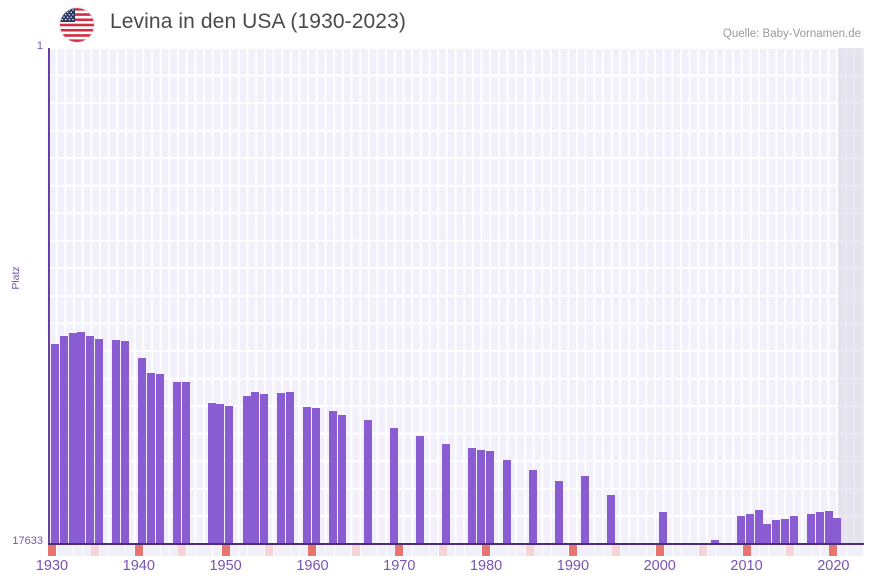  I want to click on x-tick-1973, so click(425, 550).